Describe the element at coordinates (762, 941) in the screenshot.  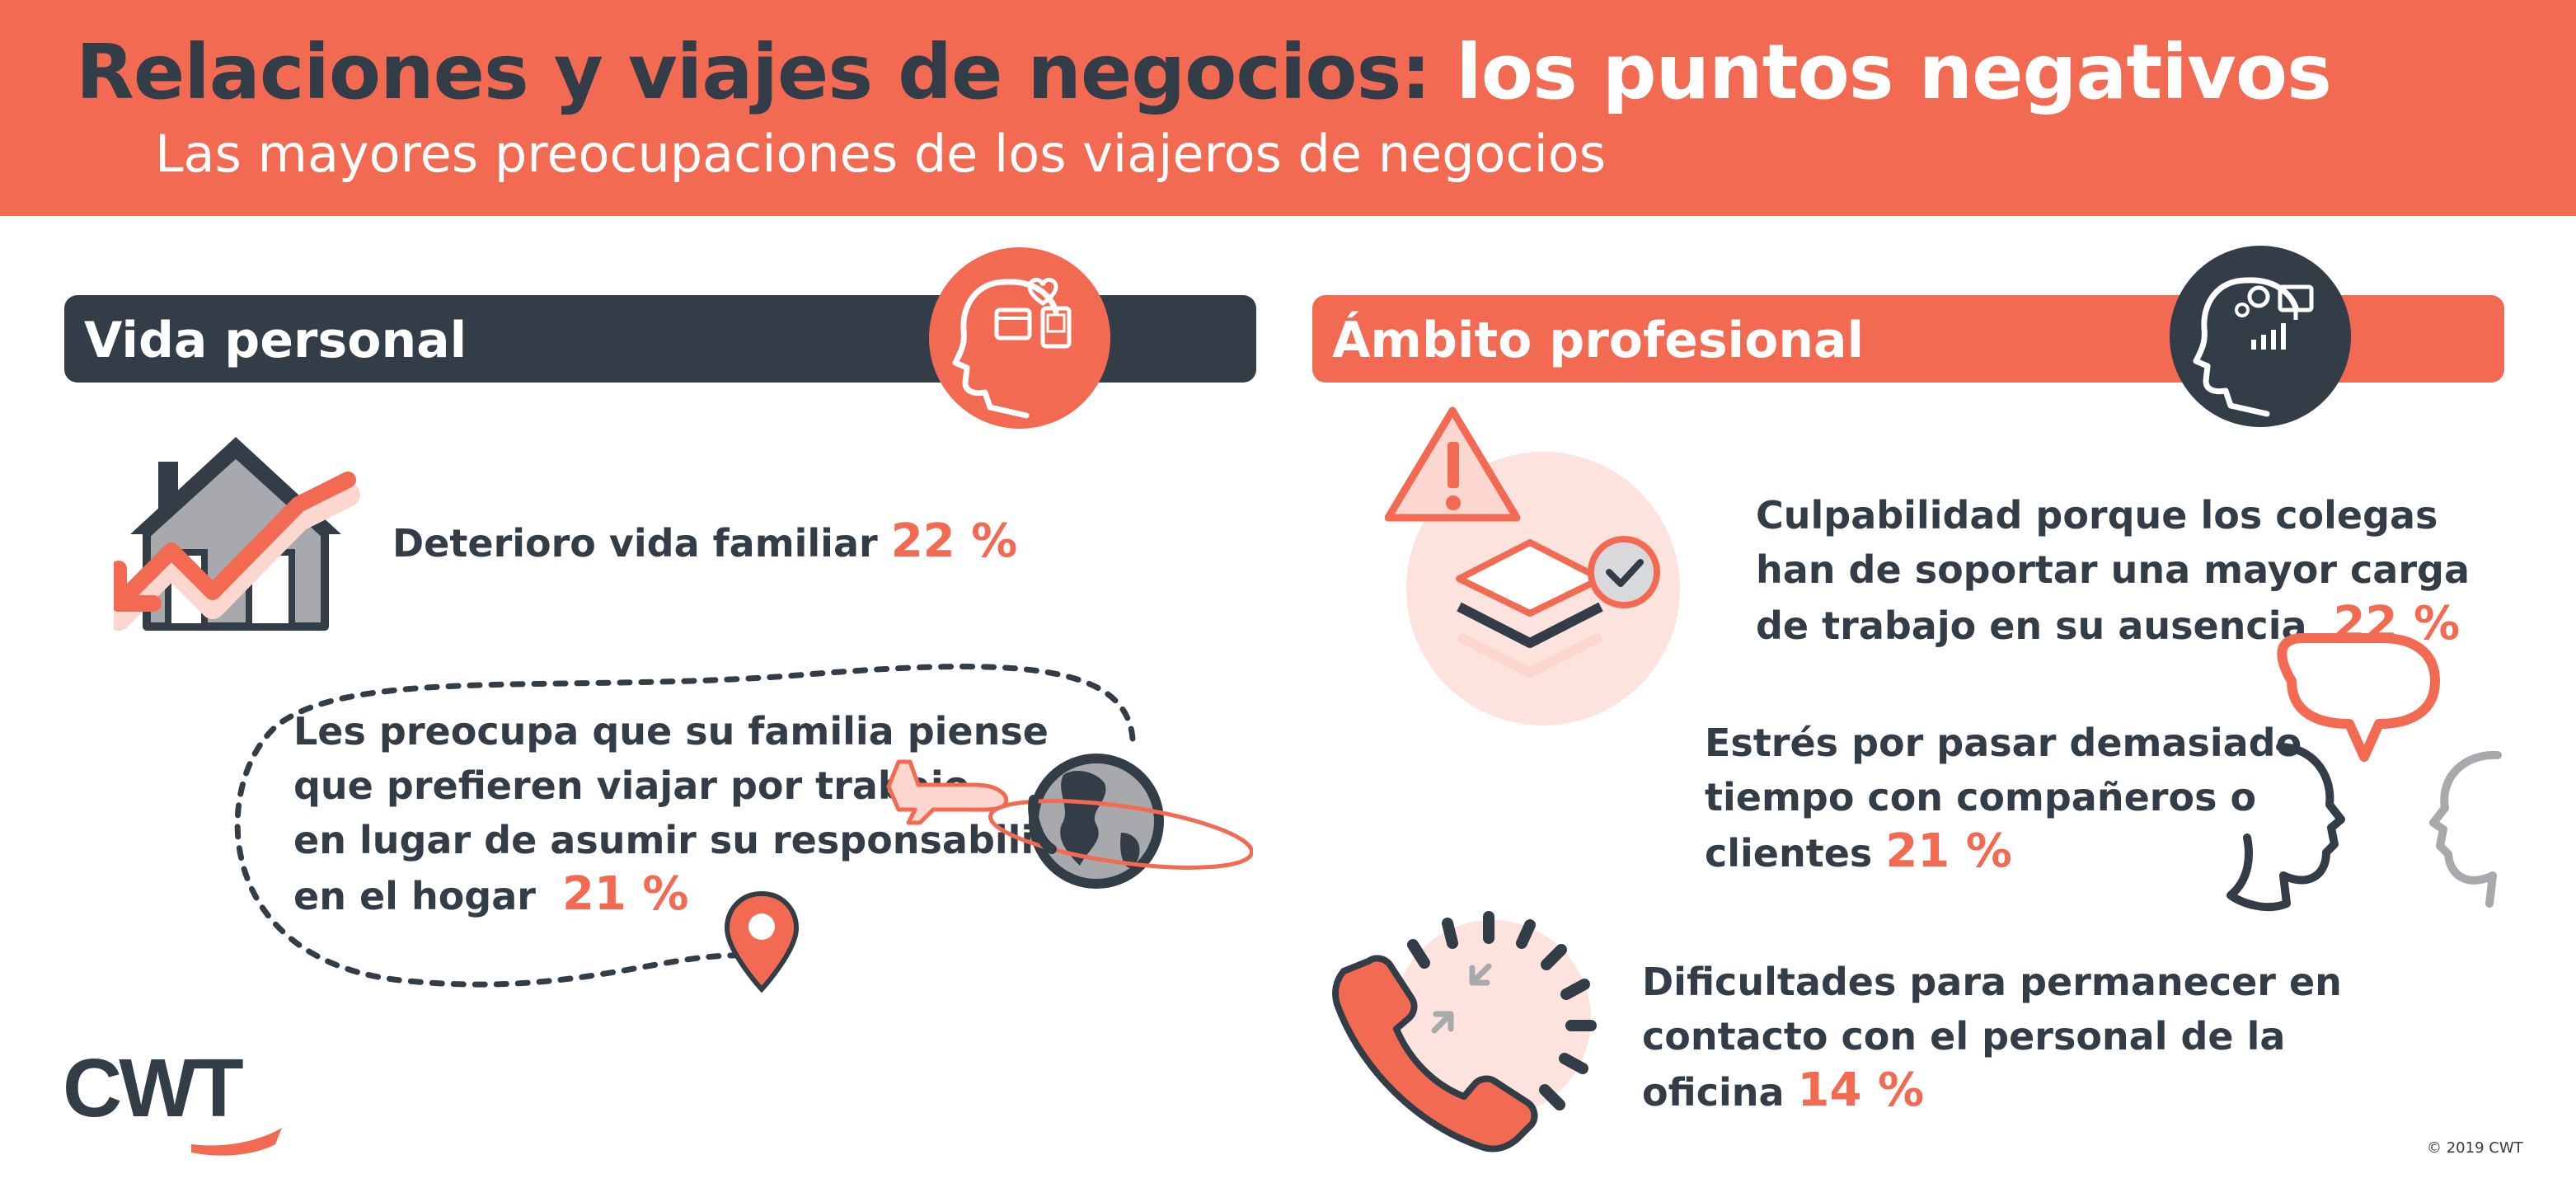
I see `map-pin-icon` at that location.